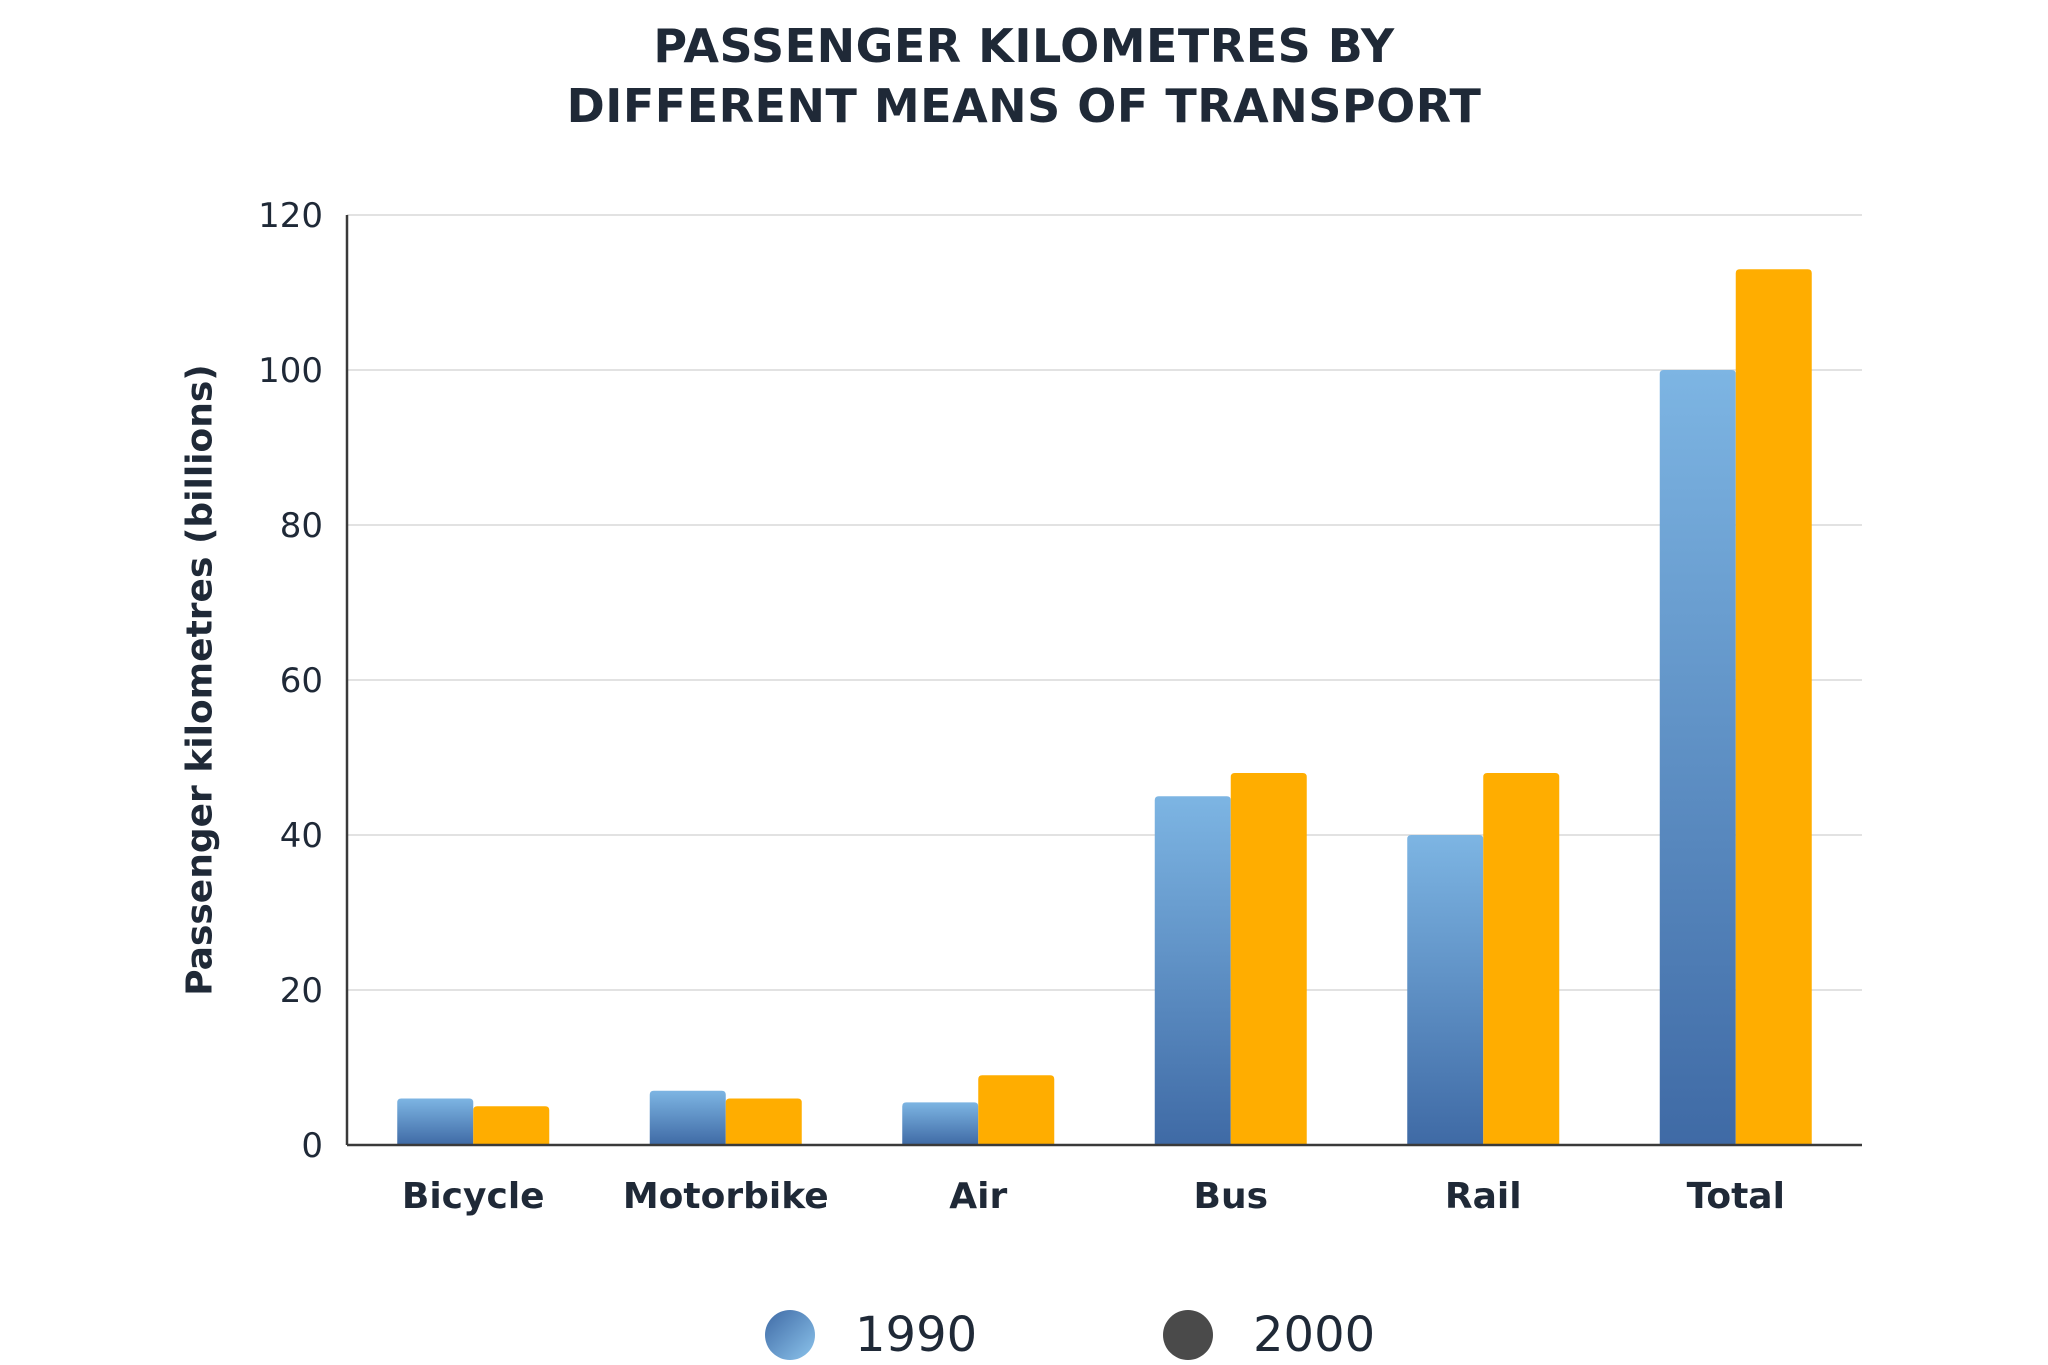  I want to click on chart-title-line-1: PASSENGER KILOMETRES BY, so click(1024, 46).